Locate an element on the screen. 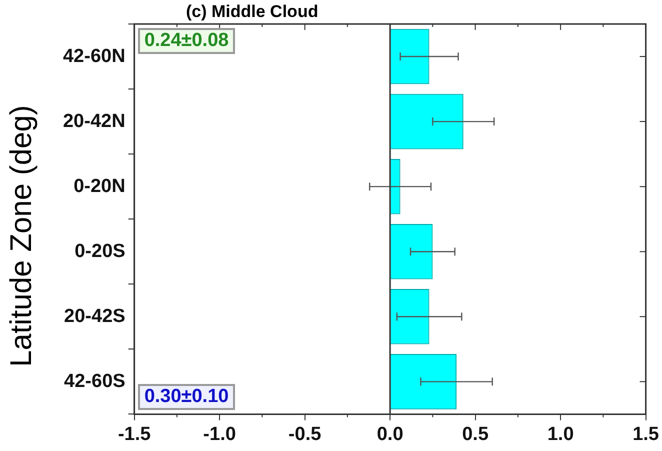 This screenshot has height=451, width=662. annotation: 0.30±0.10 is located at coordinates (186, 397).